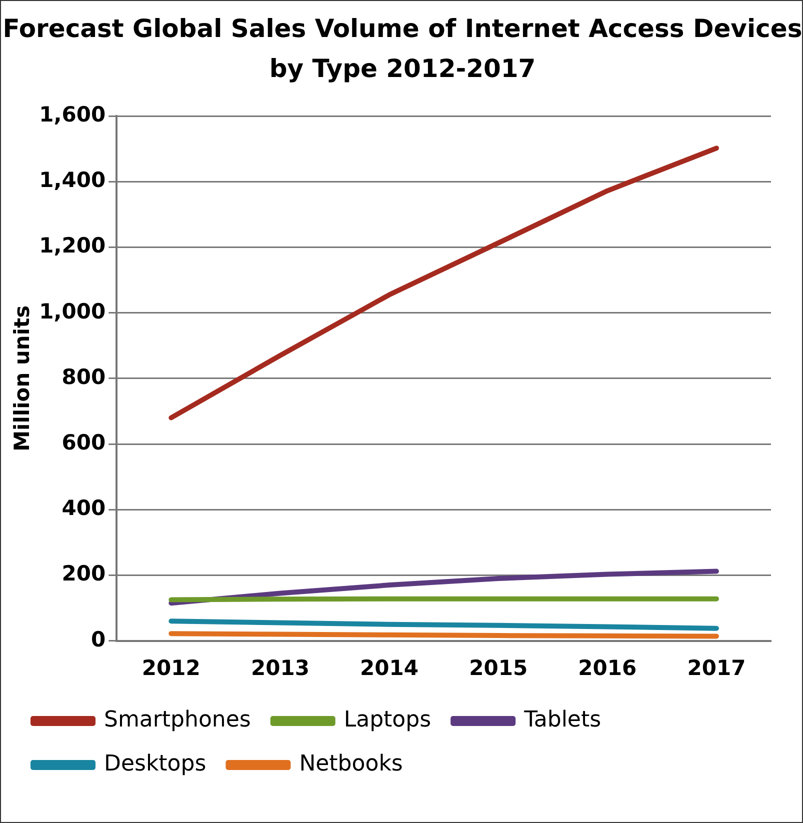 The width and height of the screenshot is (803, 823). I want to click on y-tick-label: 1,600, so click(72, 114).